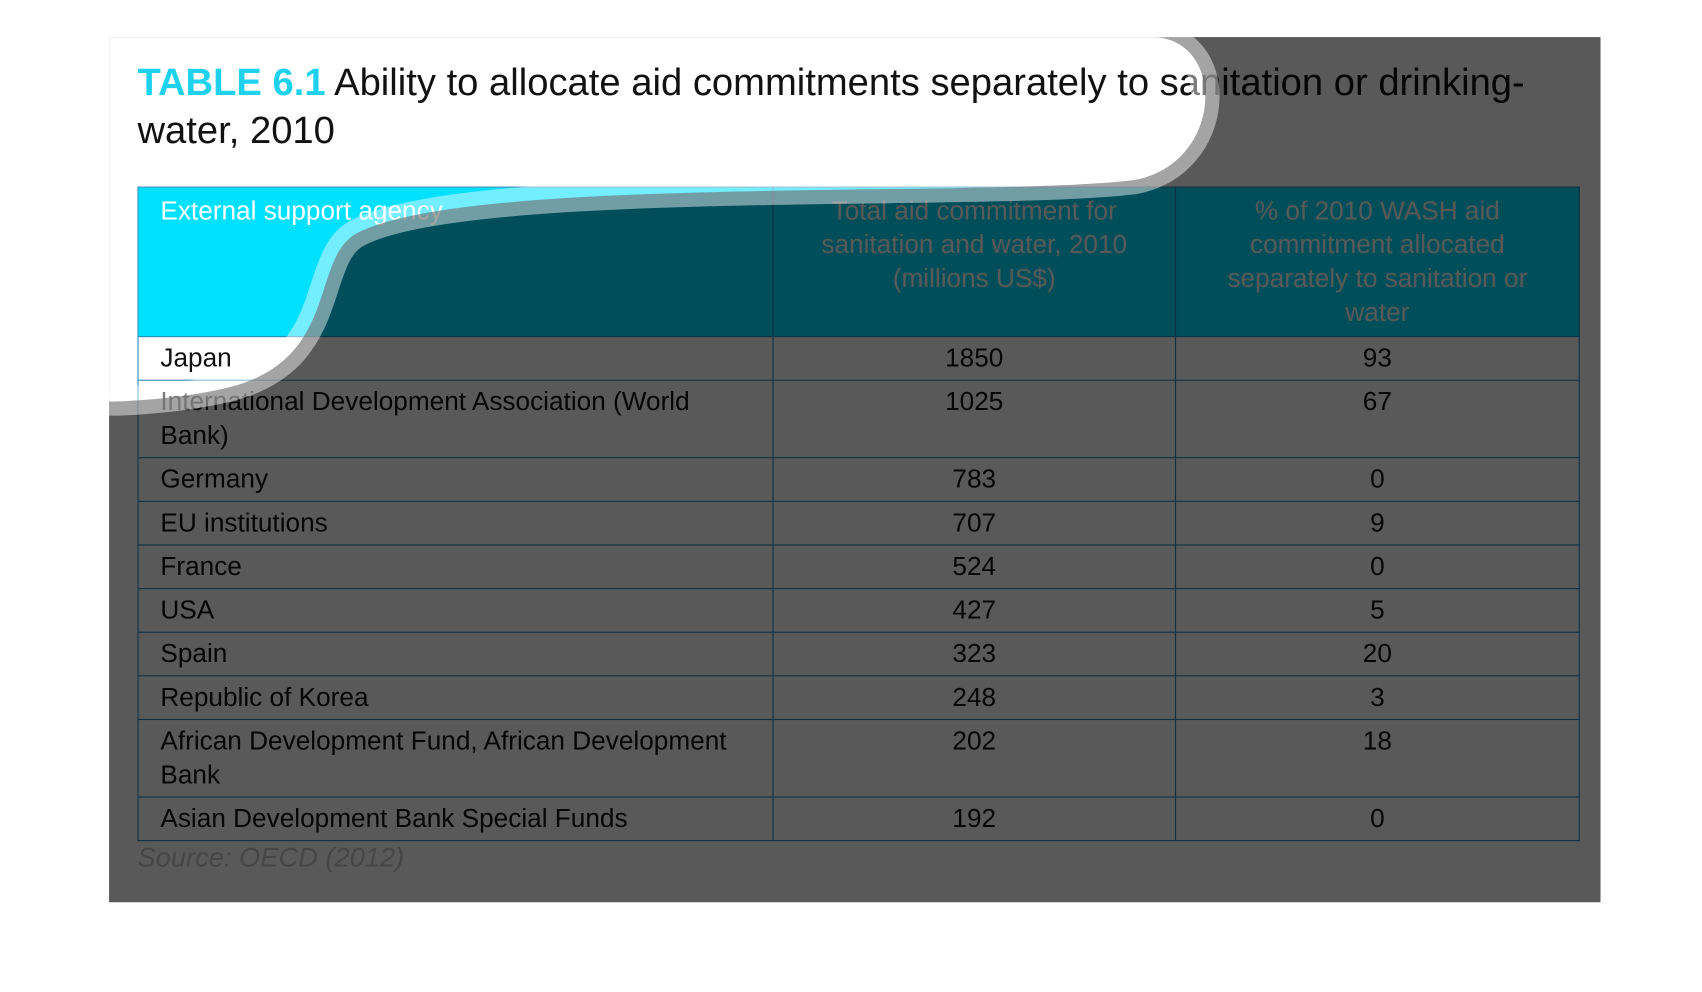 The image size is (1702, 992). What do you see at coordinates (974, 610) in the screenshot?
I see `value-cell: 427` at bounding box center [974, 610].